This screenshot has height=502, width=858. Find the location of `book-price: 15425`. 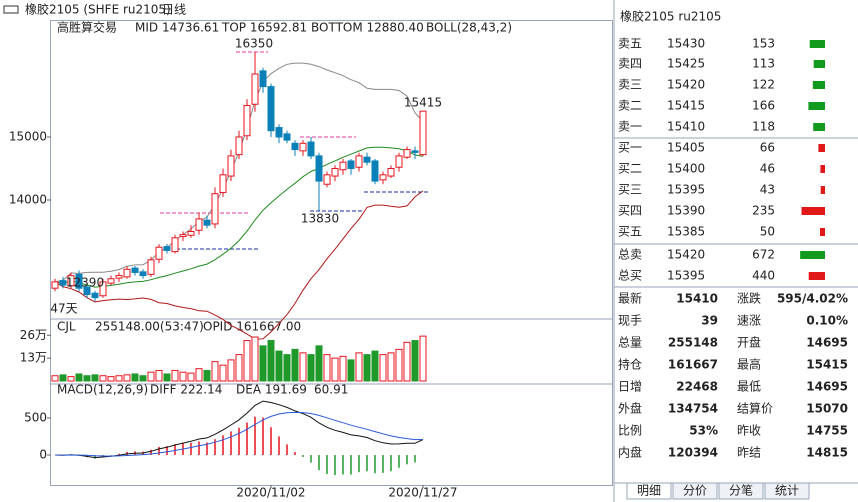

book-price: 15425 is located at coordinates (686, 64).